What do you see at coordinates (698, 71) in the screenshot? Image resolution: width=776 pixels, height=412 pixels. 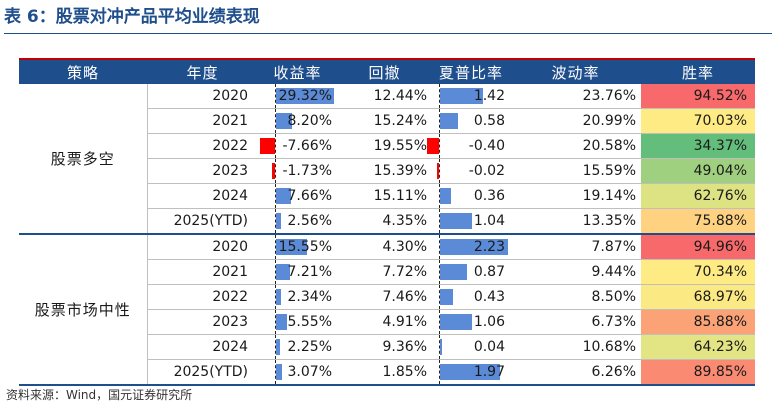 I see `header-win-rate: 胜率` at bounding box center [698, 71].